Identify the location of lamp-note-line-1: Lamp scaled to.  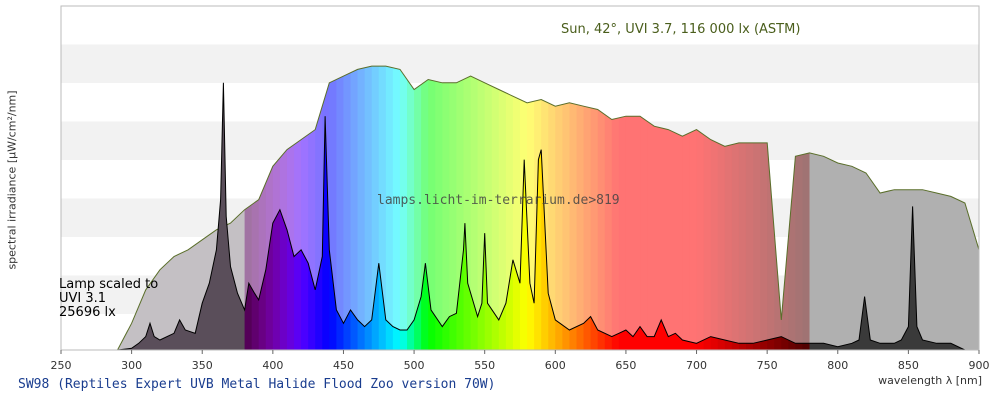
(109, 284).